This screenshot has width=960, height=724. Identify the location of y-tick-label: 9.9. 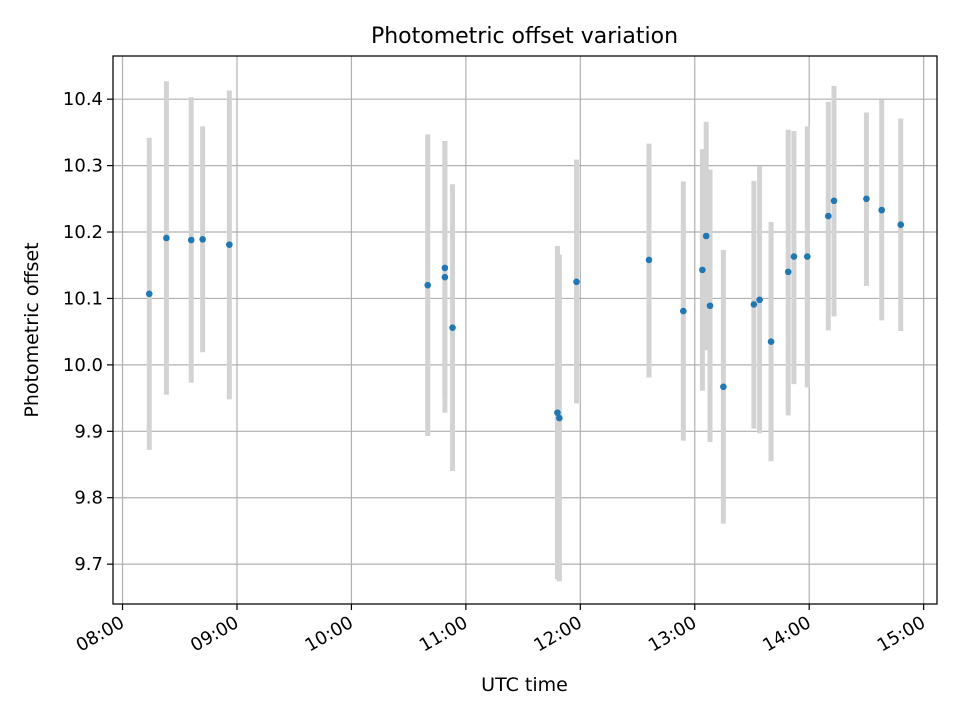
(88, 431).